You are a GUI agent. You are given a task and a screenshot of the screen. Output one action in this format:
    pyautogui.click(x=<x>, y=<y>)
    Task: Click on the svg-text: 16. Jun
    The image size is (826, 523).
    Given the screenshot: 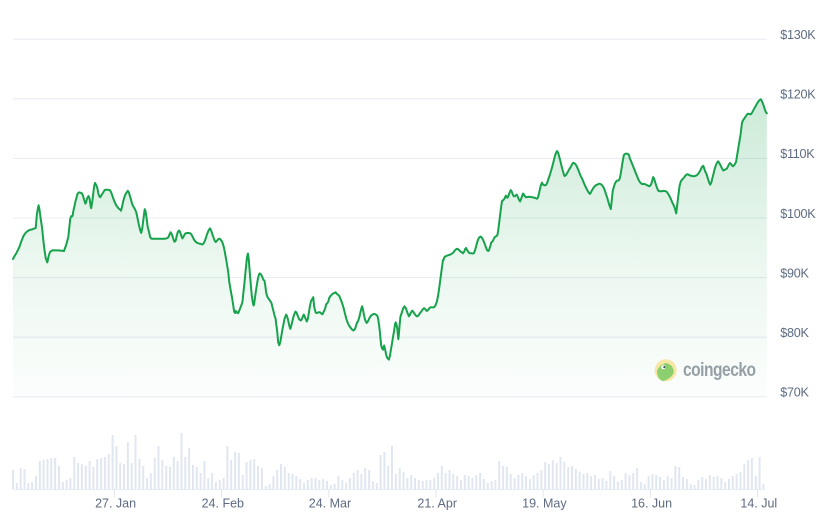 What is the action you would take?
    pyautogui.click(x=651, y=504)
    